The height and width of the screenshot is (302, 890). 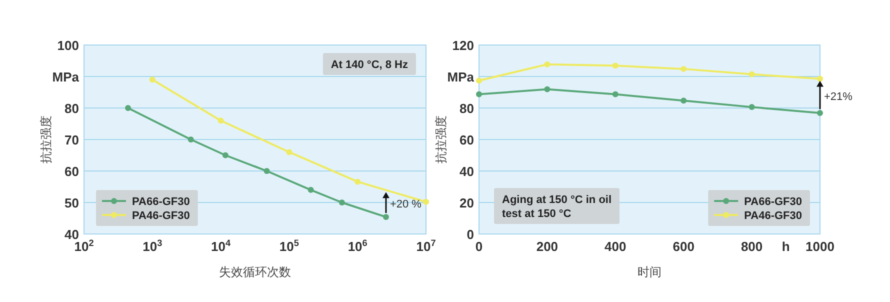 What do you see at coordinates (751, 246) in the screenshot?
I see `x-tick-label: 800` at bounding box center [751, 246].